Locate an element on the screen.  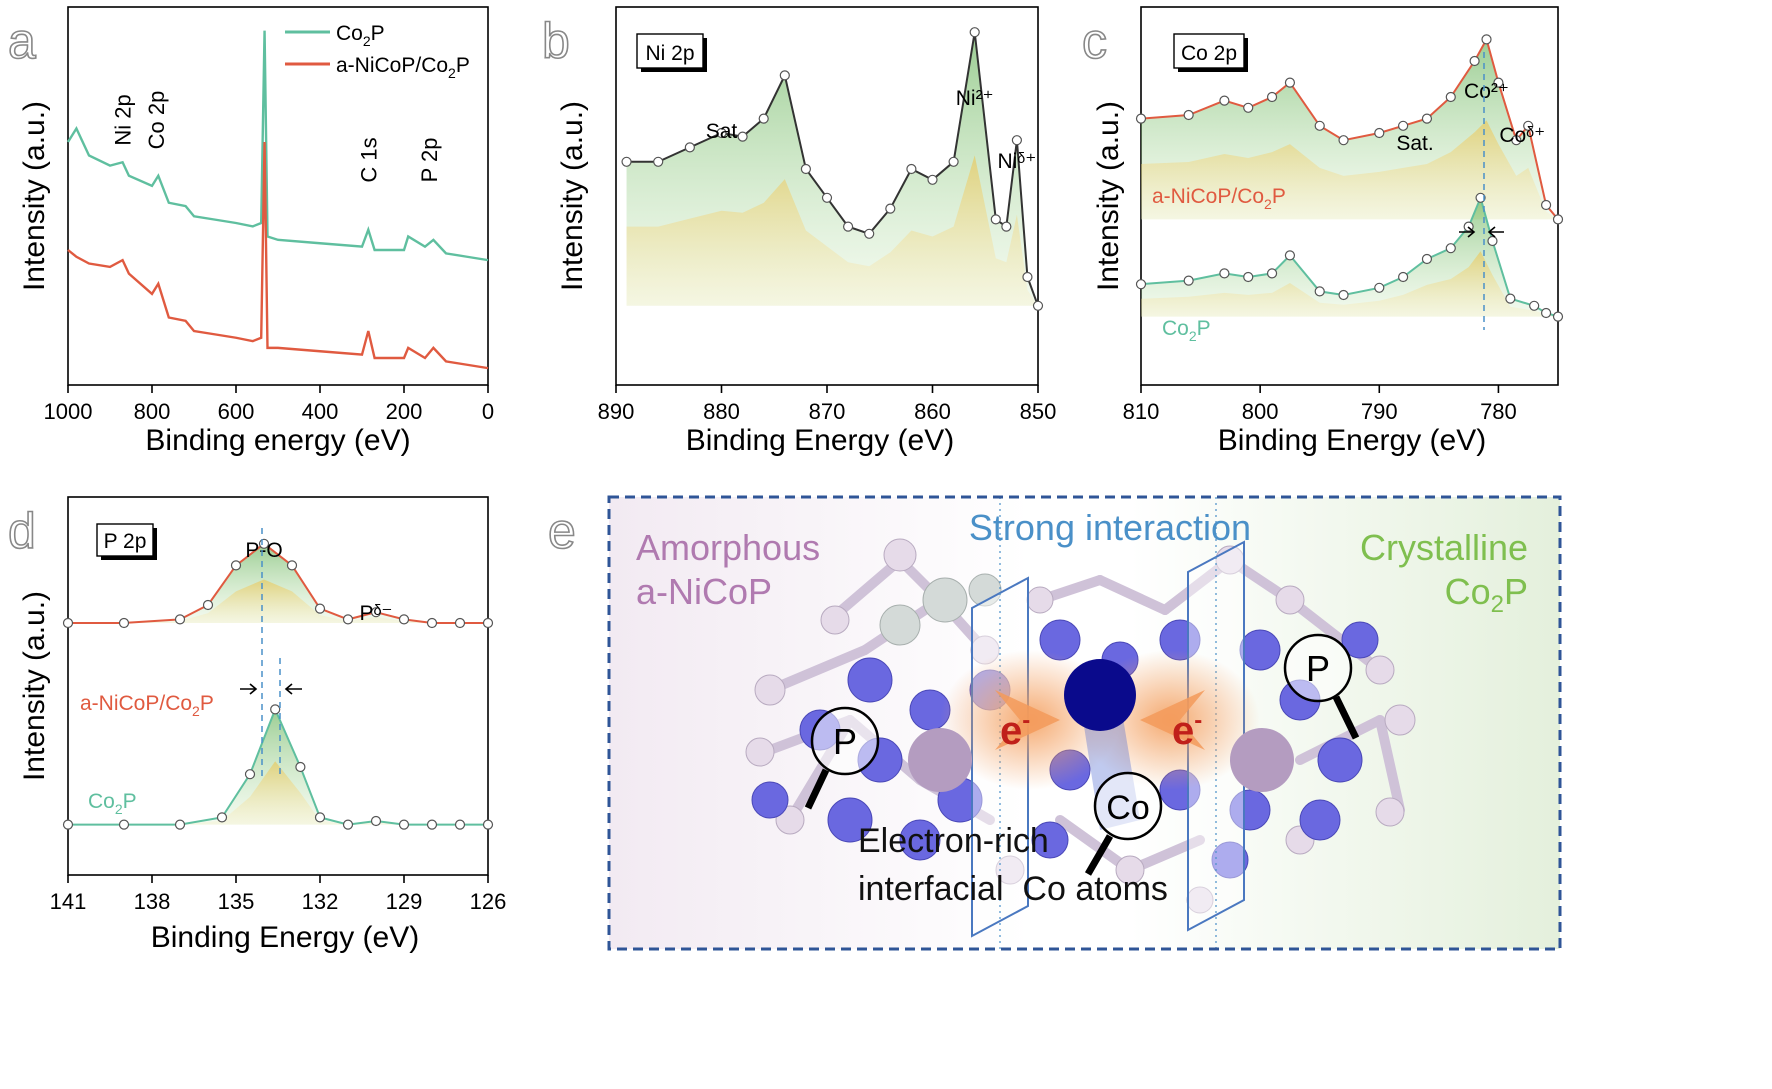
satellite-area-d is located at coordinates (278, 793).